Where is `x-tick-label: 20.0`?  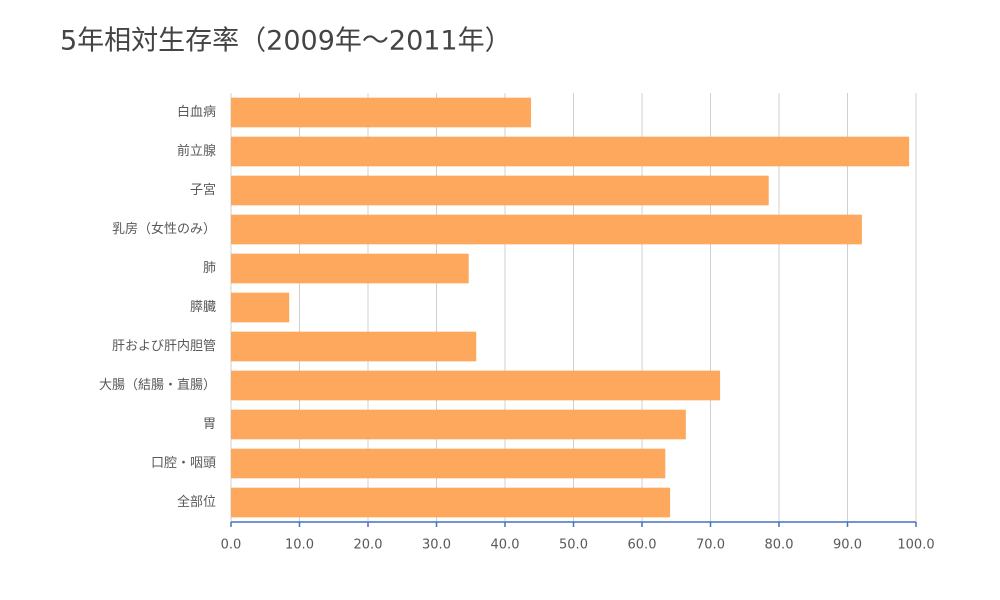 x-tick-label: 20.0 is located at coordinates (368, 545).